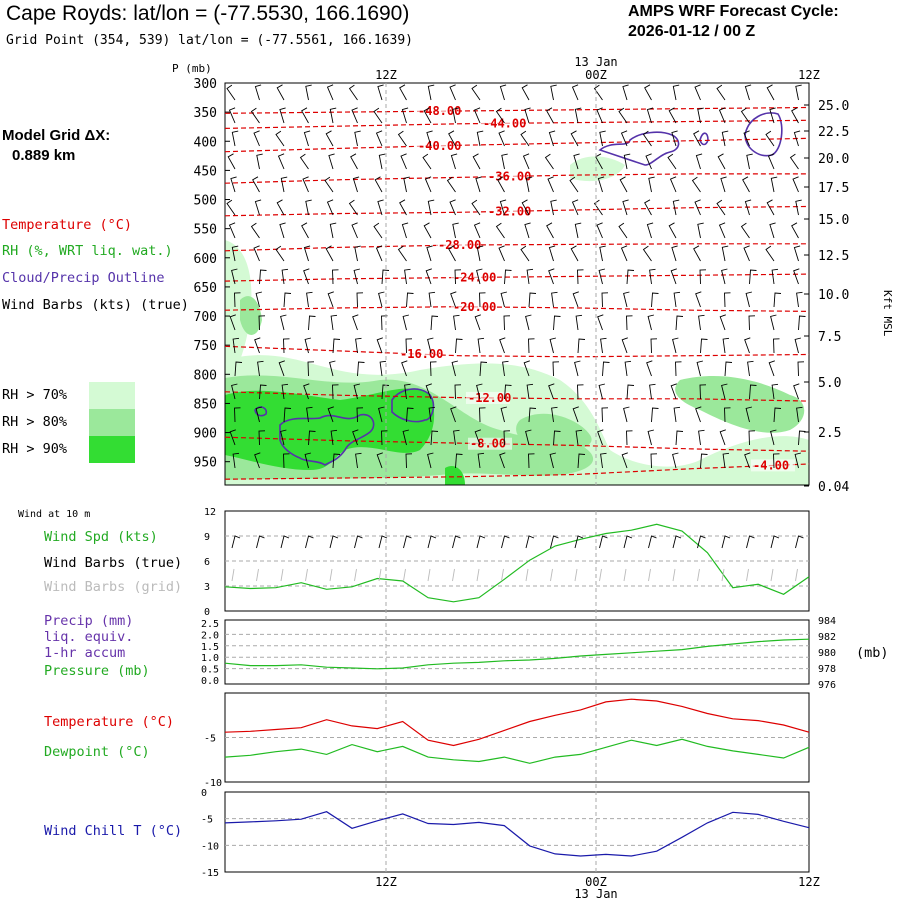  What do you see at coordinates (207, 537) in the screenshot?
I see `wind-speed-tick: 9` at bounding box center [207, 537].